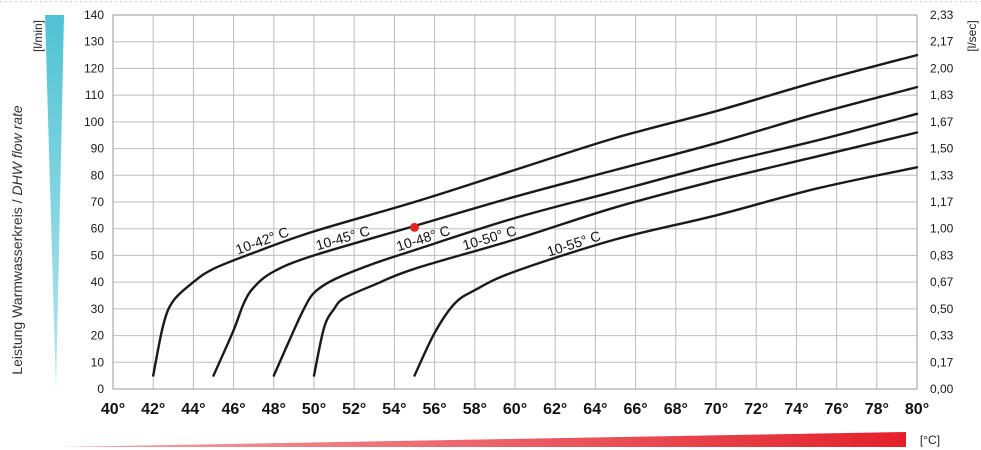  Describe the element at coordinates (942, 229) in the screenshot. I see `right-tick-label: 1,00` at that location.